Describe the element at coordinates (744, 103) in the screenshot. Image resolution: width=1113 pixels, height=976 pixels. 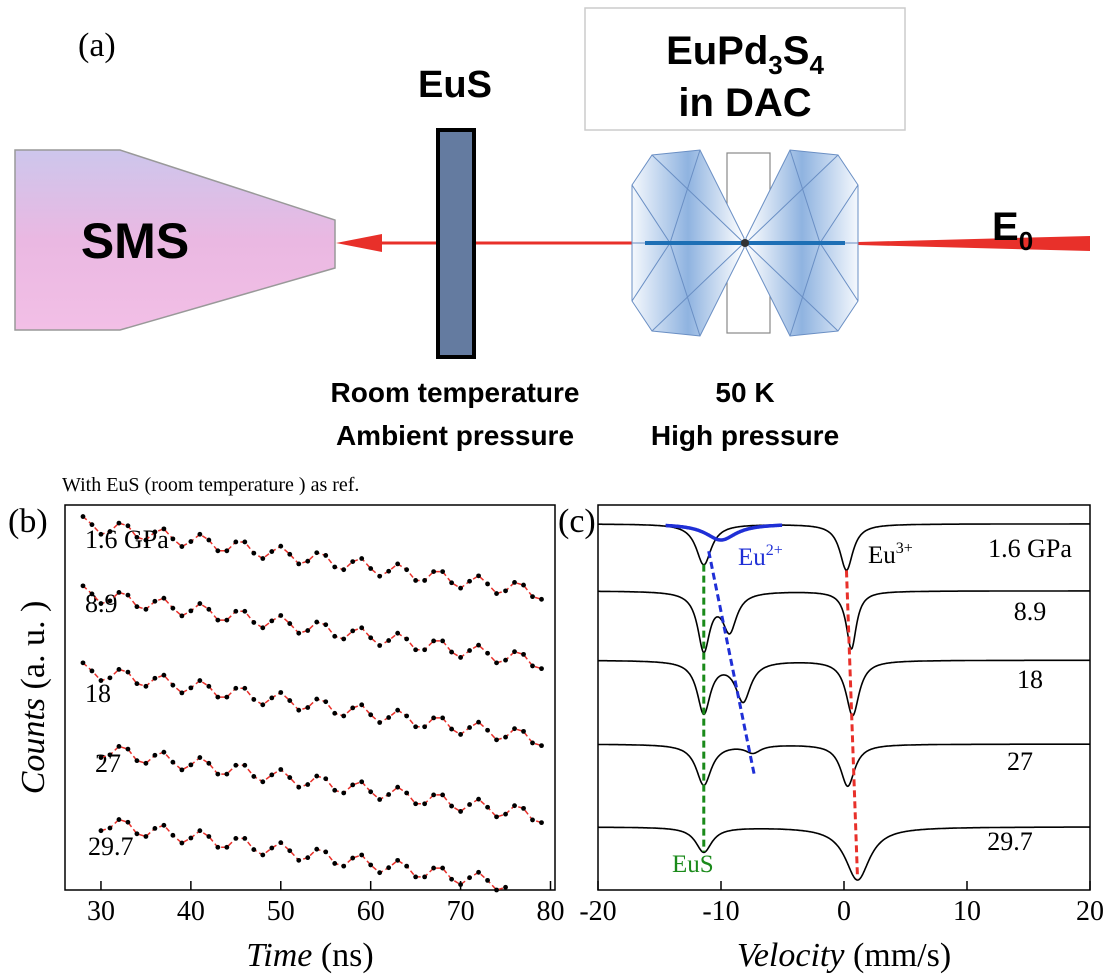
I see `sample-line2: in DAC` at that location.